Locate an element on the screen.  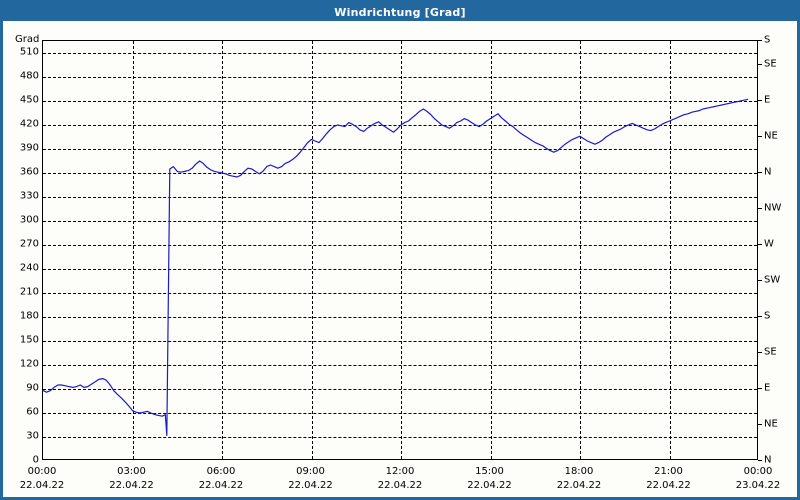
y-axis-tick-label: 0 is located at coordinates (35, 460).